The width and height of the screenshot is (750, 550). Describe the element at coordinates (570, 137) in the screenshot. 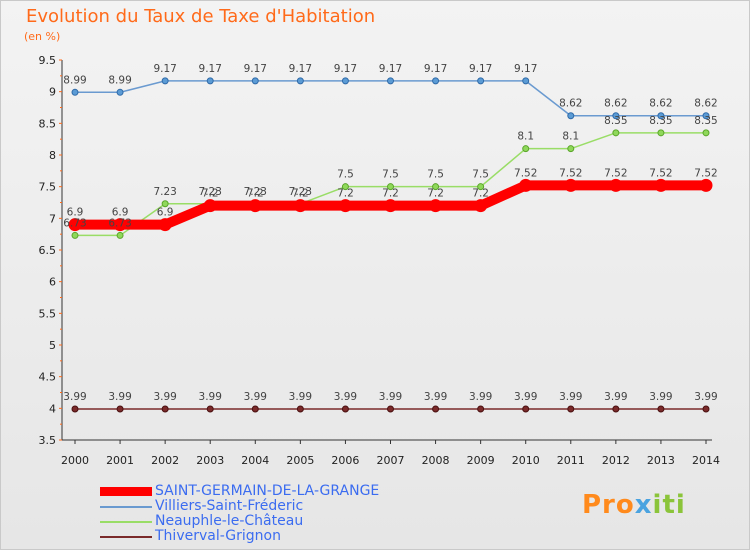

I see `data-label-2-11: 8.1` at that location.